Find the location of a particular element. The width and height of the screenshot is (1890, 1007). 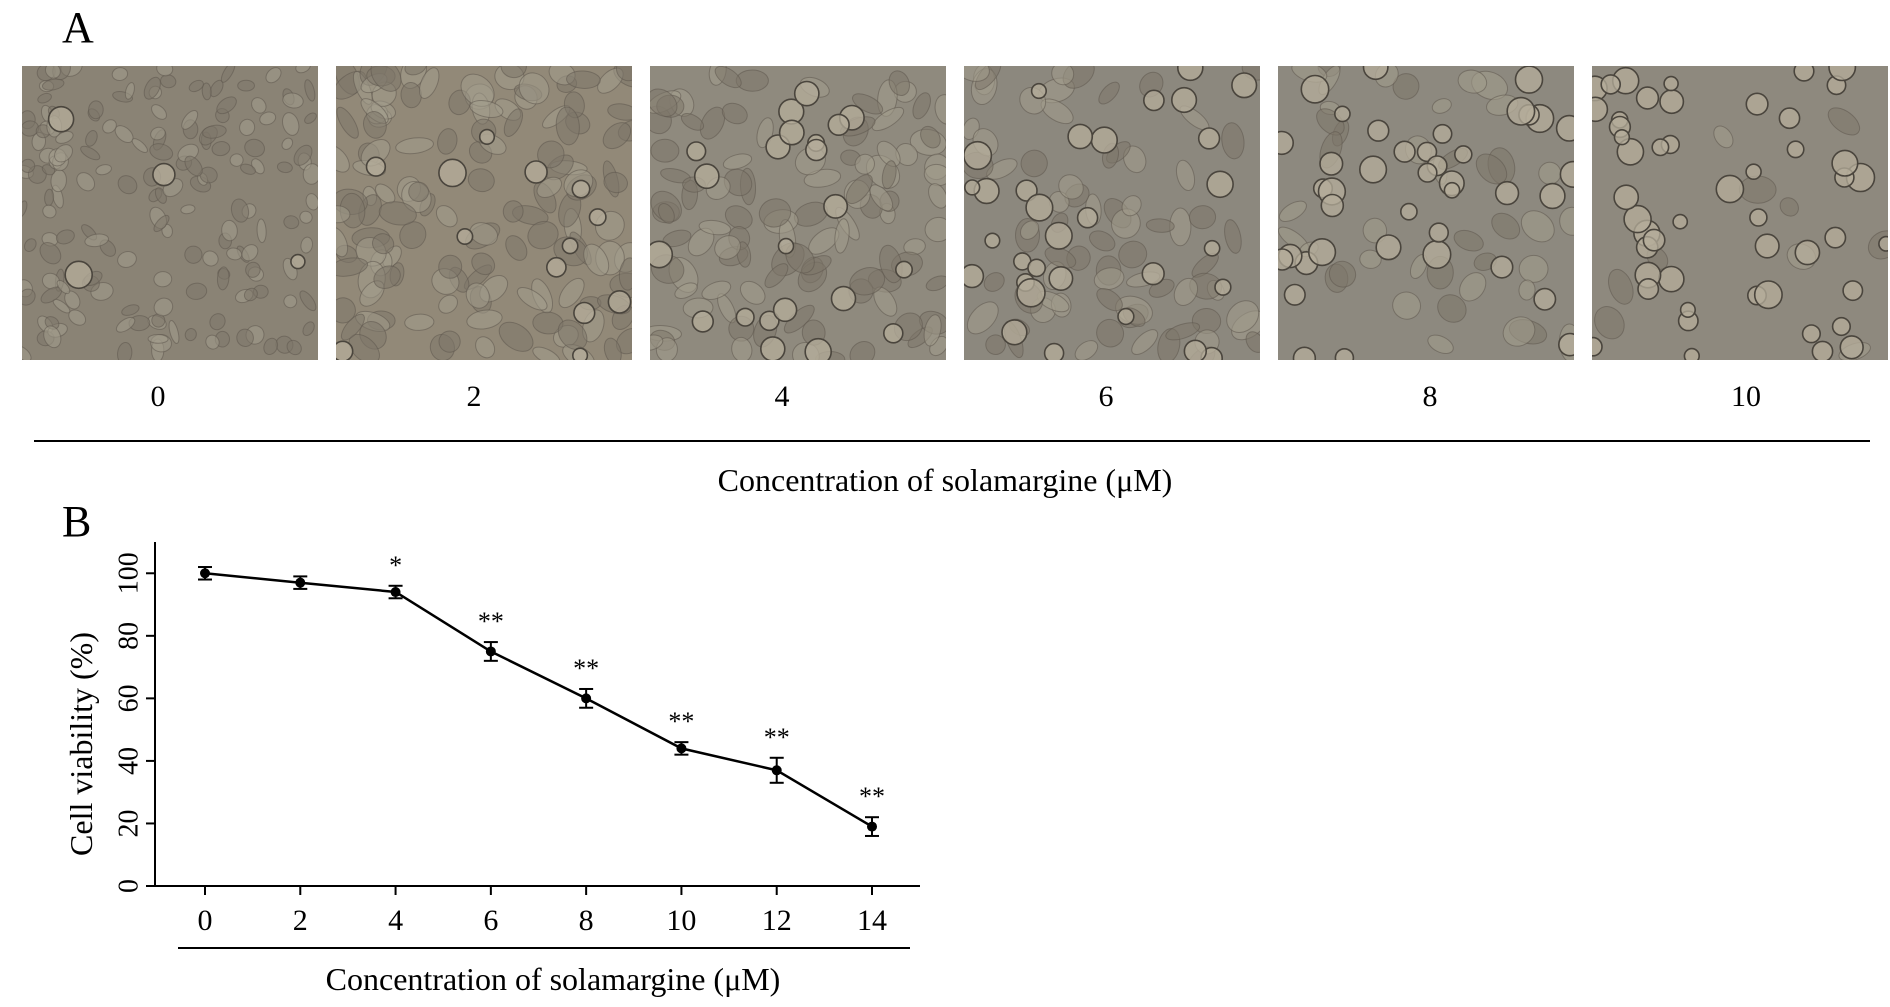

y-tick-label-40: 40 is located at coordinates (129, 761).